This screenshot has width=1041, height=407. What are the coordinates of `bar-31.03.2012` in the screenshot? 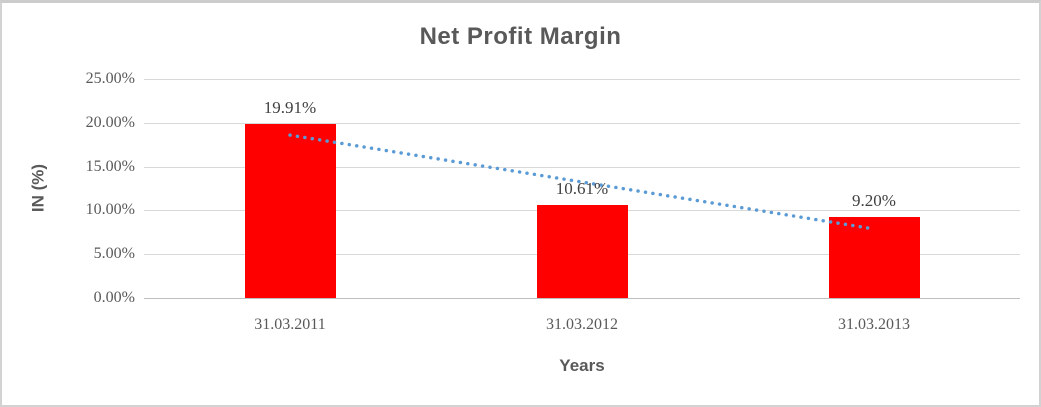 It's located at (582, 251).